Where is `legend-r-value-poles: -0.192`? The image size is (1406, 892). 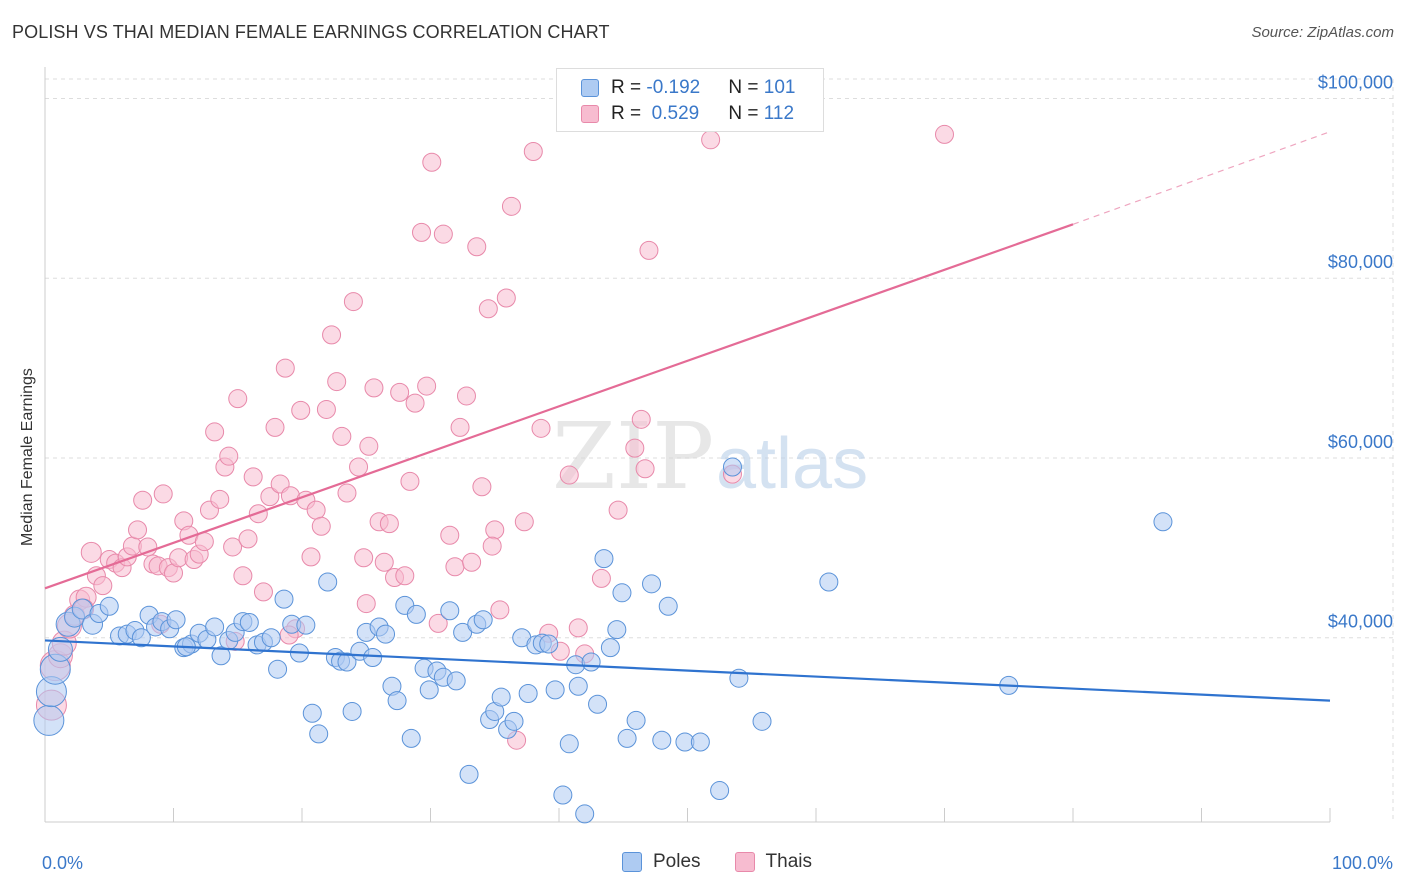 legend-r-value-poles: -0.192 is located at coordinates (673, 87).